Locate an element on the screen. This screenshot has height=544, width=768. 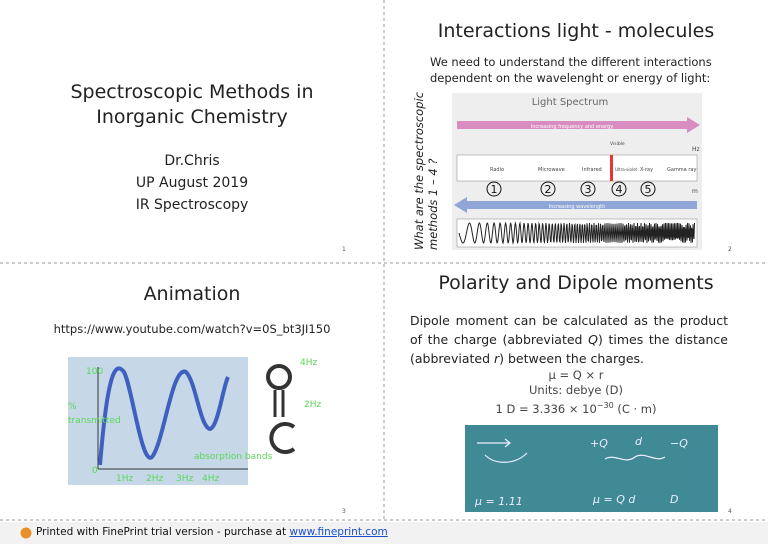
formula: Units: debye (D) is located at coordinates (576, 390).